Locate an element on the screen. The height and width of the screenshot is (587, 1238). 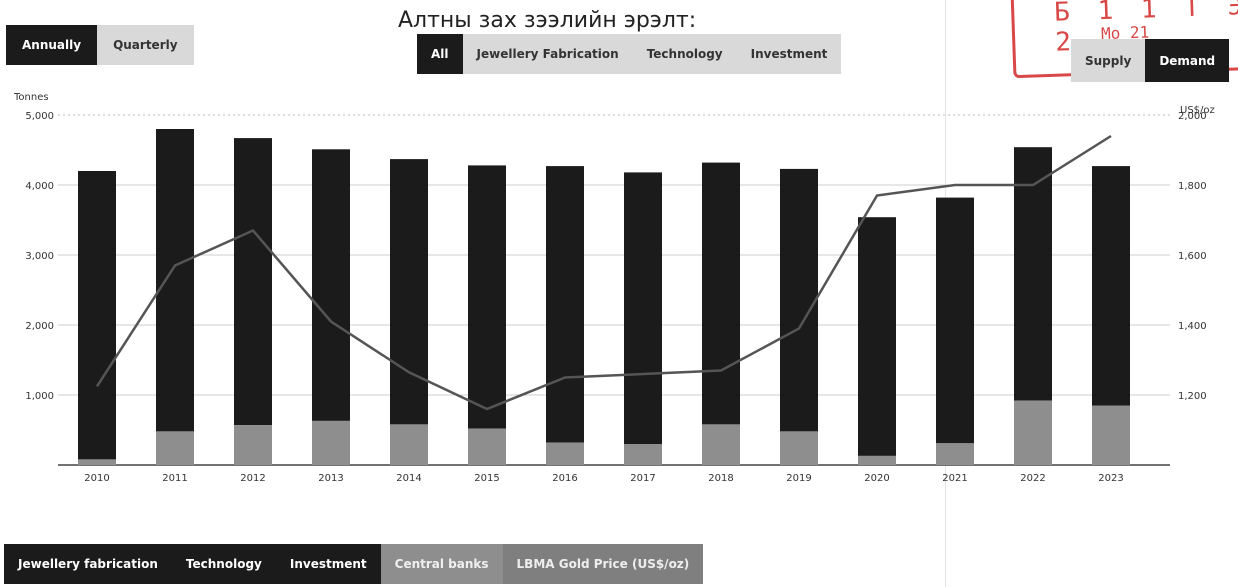
y-tick-label-left: 1,000 is located at coordinates (39, 396).